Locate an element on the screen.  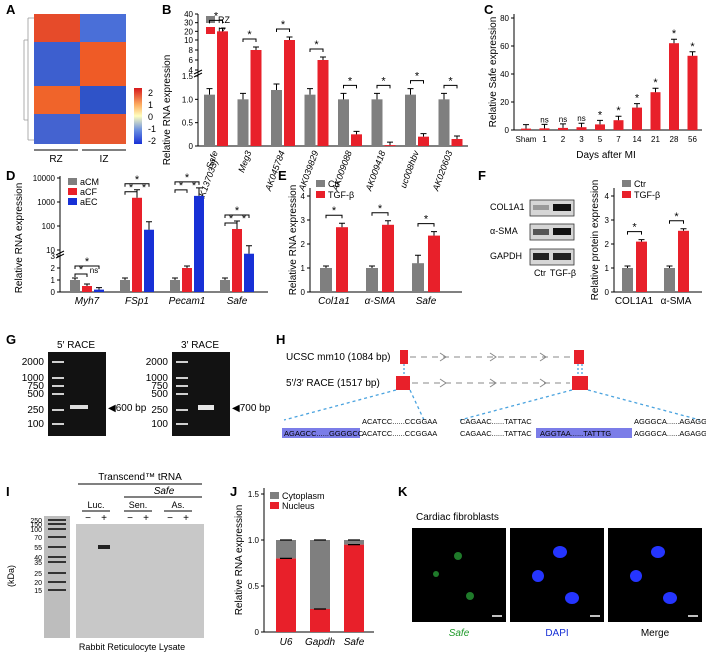
k-green-dot is located at coordinates (436, 574).